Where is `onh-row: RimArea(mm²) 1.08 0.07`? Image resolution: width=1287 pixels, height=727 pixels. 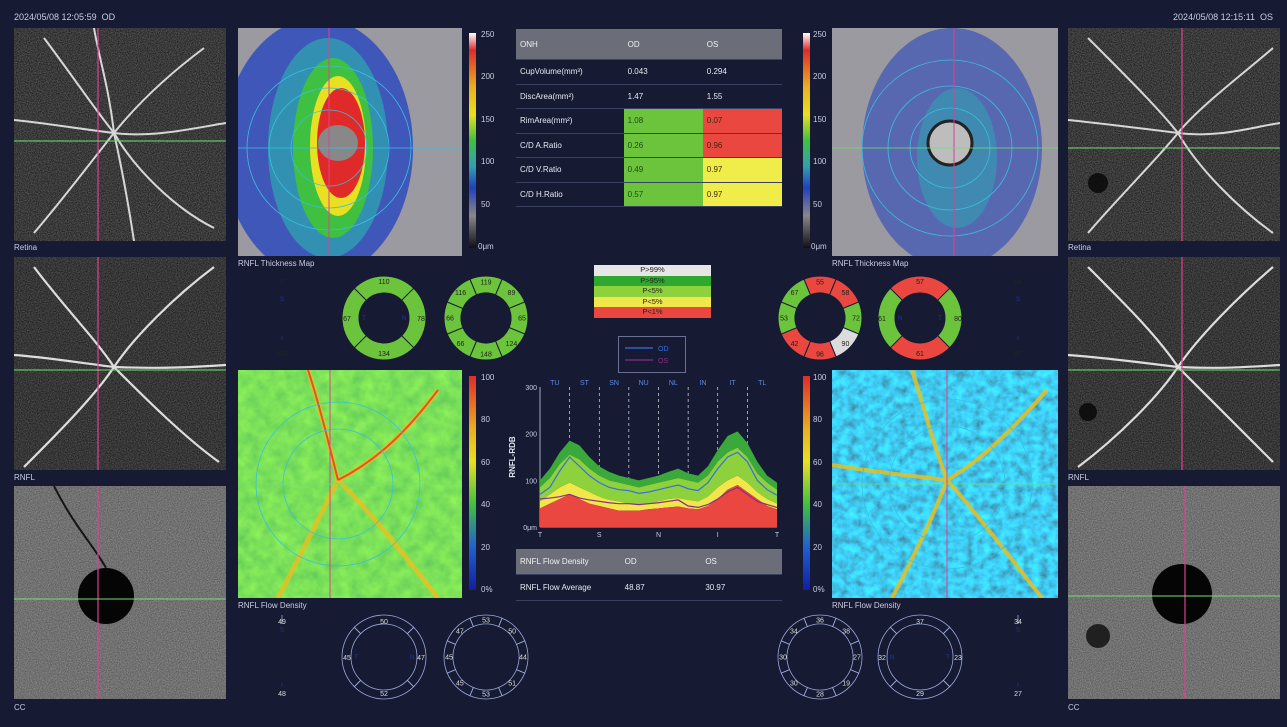
onh-row: RimArea(mm²) 1.08 0.07 is located at coordinates (649, 121).